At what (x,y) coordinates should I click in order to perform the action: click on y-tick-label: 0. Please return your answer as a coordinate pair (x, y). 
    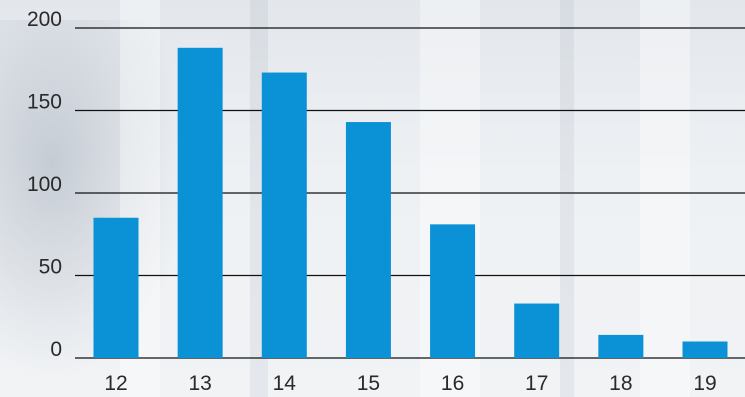
    Looking at the image, I should click on (56, 349).